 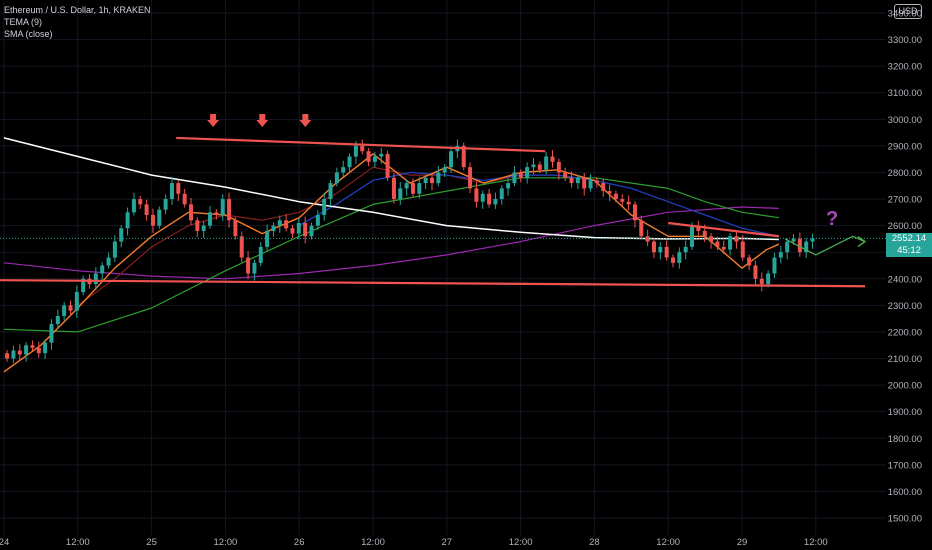 I want to click on y-tick-label: 1600.00, so click(x=905, y=492).